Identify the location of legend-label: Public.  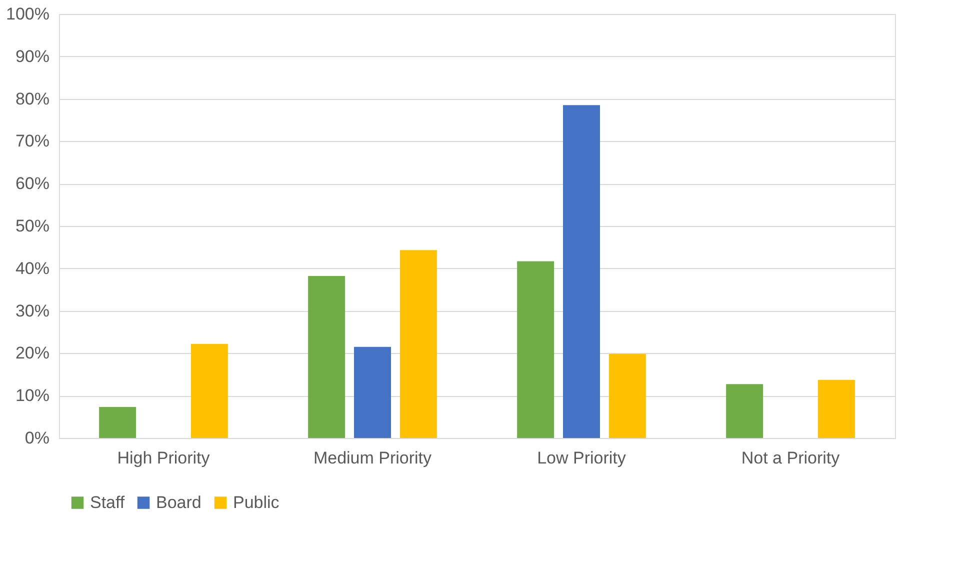
(256, 502).